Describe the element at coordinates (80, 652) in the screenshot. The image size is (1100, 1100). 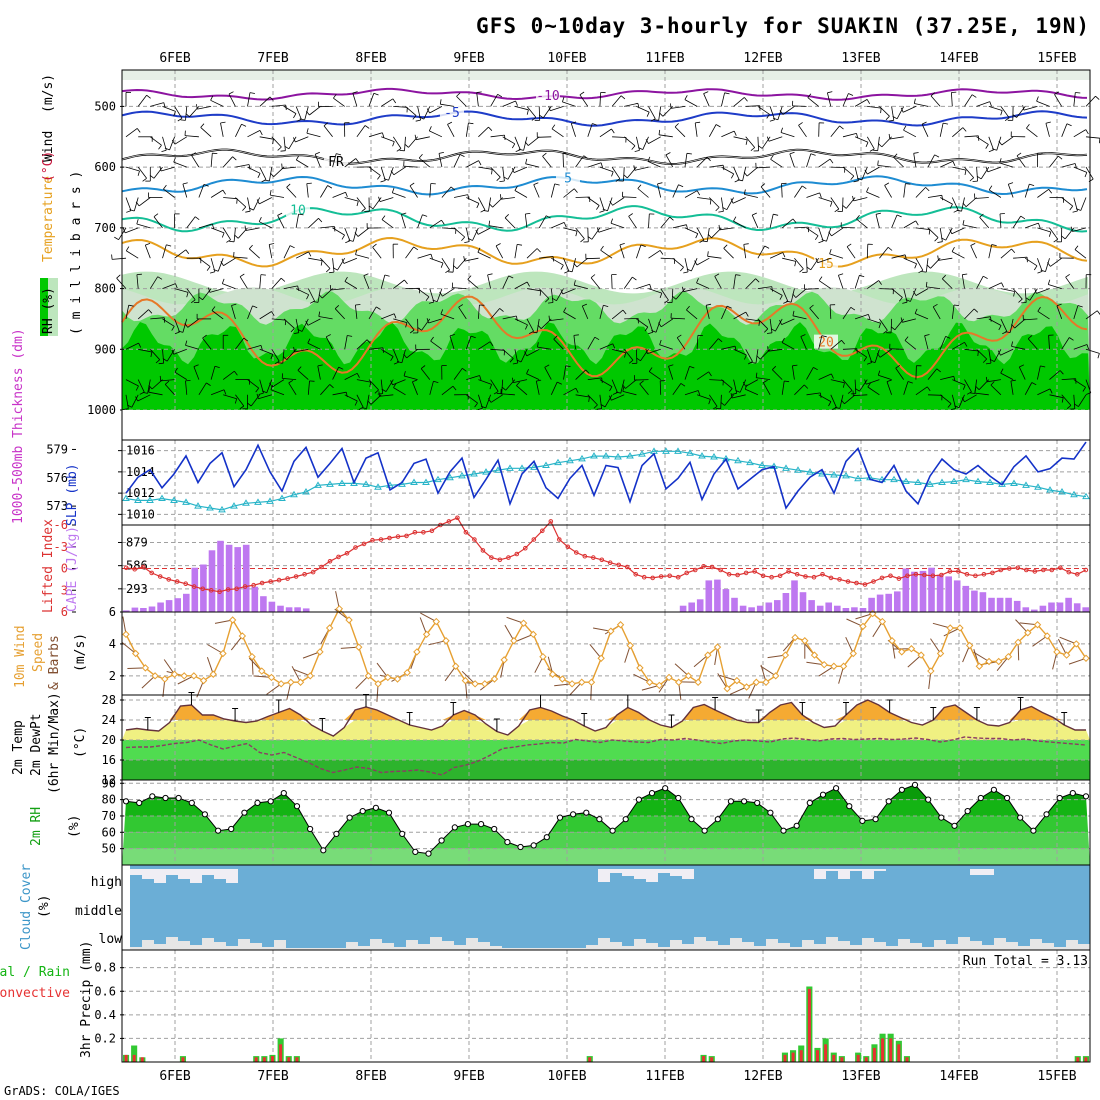
I see `wind10m-unit: (m/s)` at that location.